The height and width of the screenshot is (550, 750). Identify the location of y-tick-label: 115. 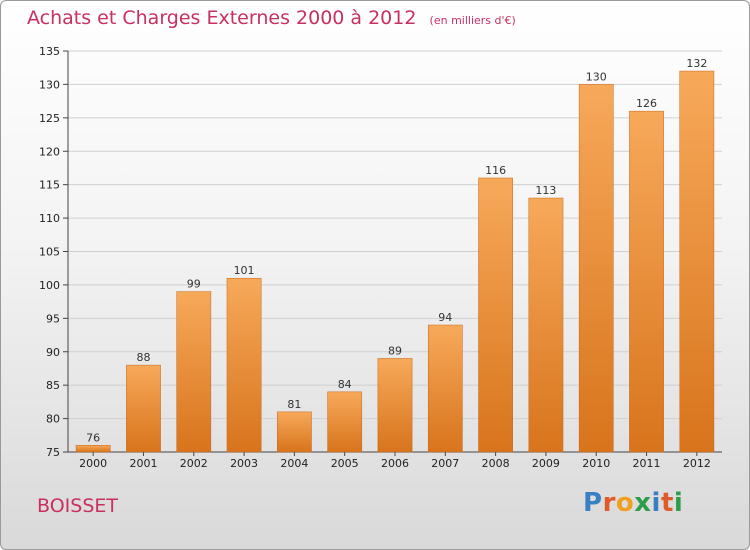
(49, 185).